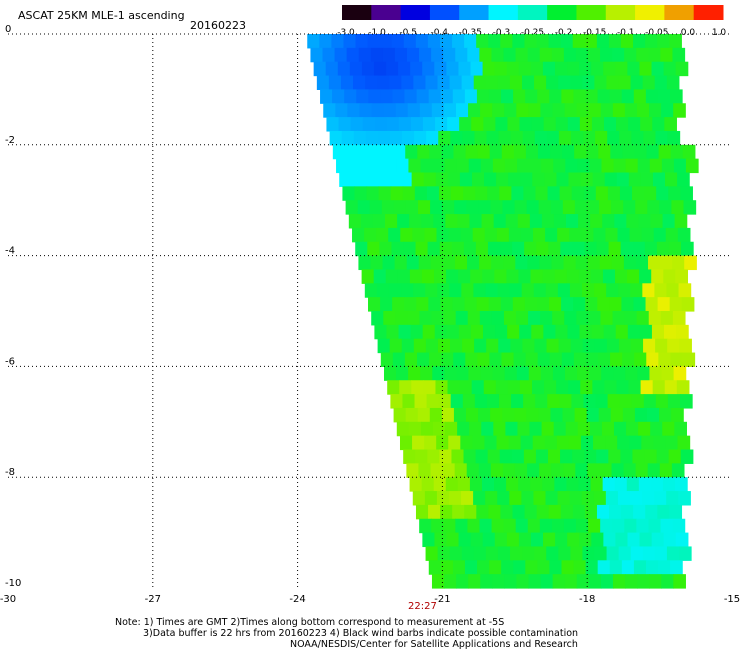  I want to click on x-tick-label: -24, so click(297, 599).